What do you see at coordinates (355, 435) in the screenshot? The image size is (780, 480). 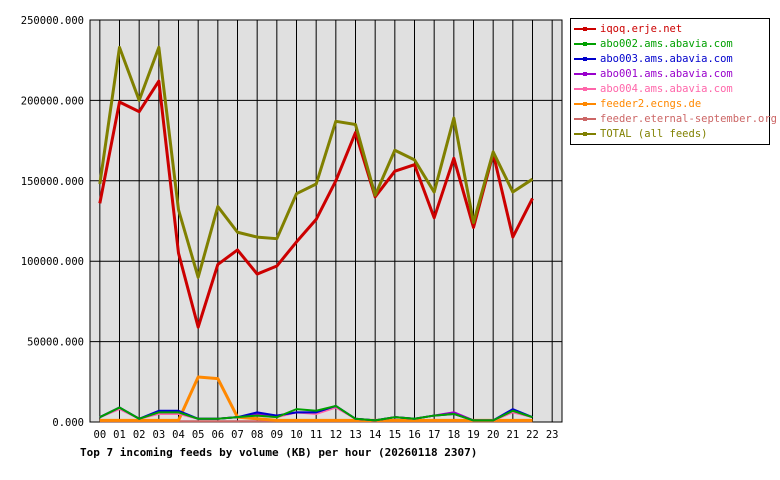 I see `x-tick-label: 13` at bounding box center [355, 435].